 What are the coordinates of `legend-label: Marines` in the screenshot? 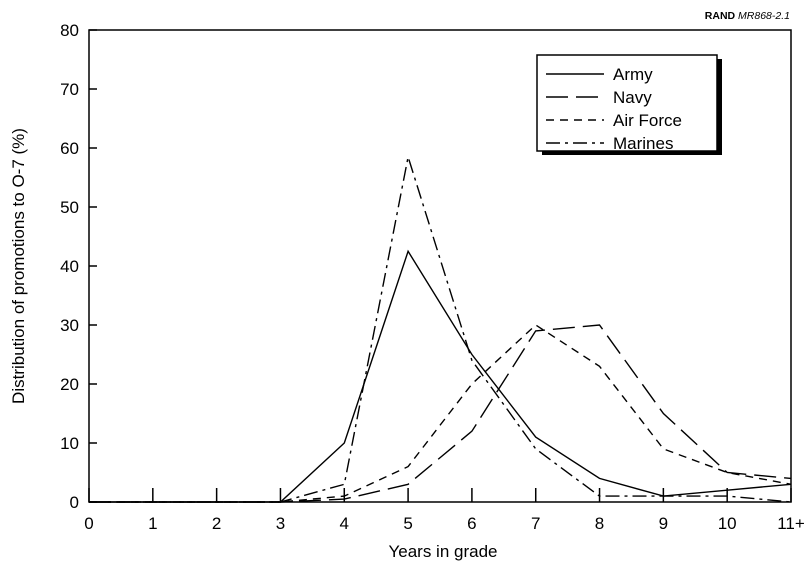 It's located at (643, 143).